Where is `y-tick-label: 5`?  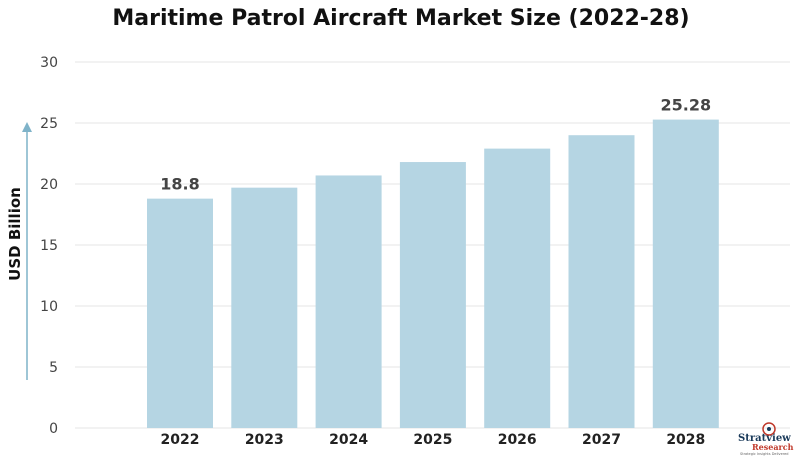 y-tick-label: 5 is located at coordinates (53, 368).